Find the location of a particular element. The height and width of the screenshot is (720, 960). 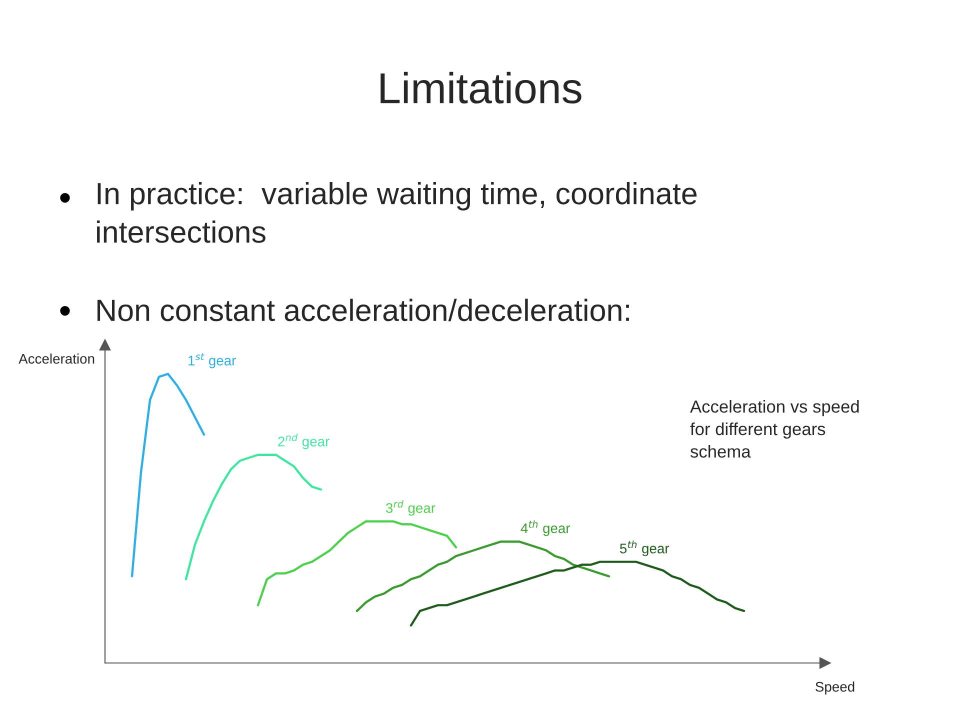

text: In practice: variable waiting time, coordinate intersections is located at coordinates (397, 212).